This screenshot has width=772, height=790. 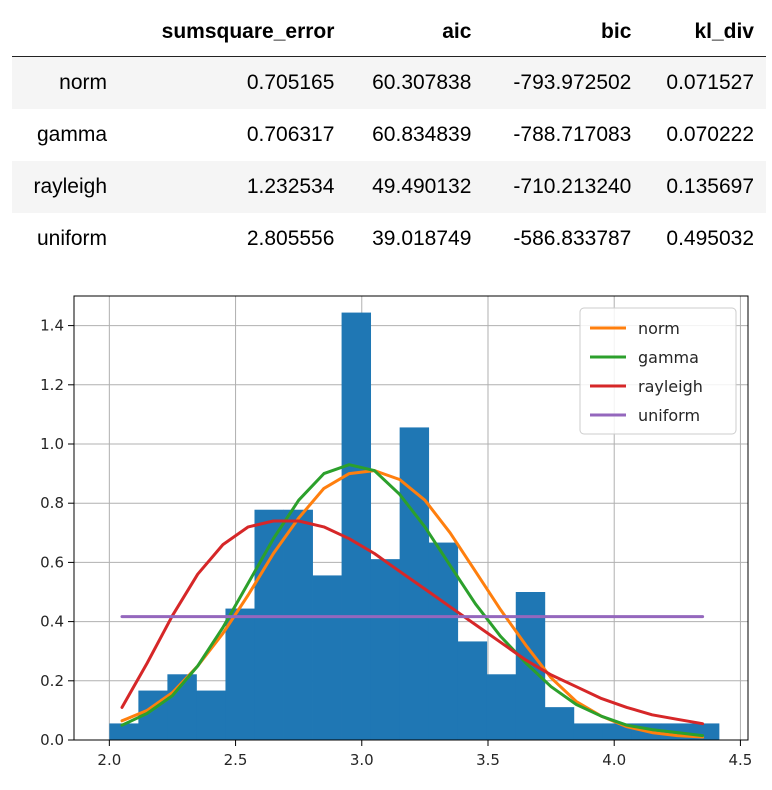 I want to click on row-label: norm, so click(x=83, y=82).